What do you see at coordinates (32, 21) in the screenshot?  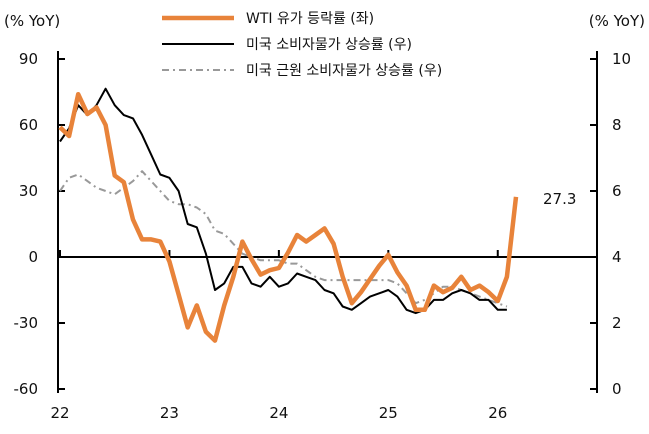 I see `left-axis-label: (% YoY)` at bounding box center [32, 21].